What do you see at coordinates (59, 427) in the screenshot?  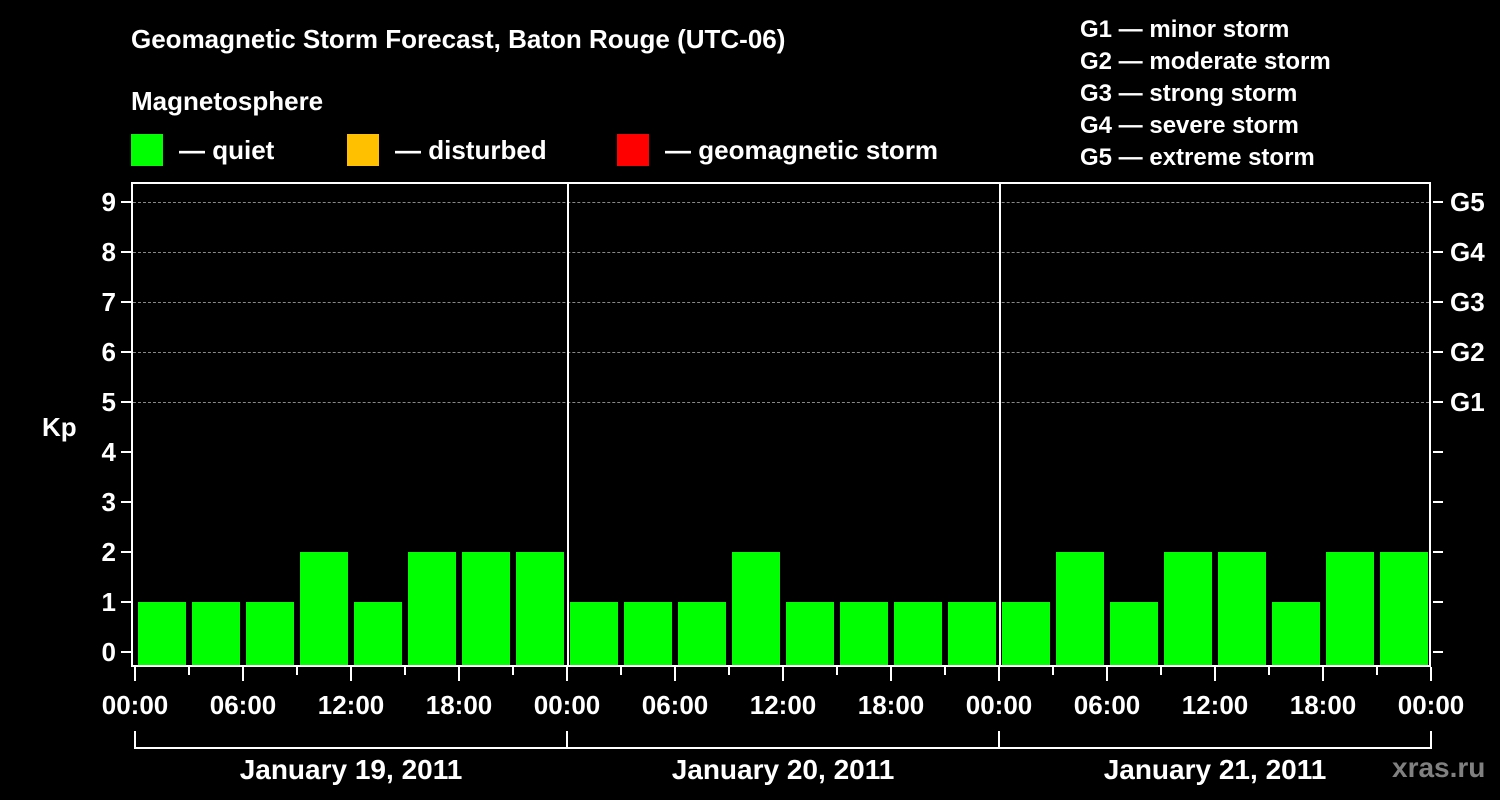 I see `y-axis-label: Kp` at bounding box center [59, 427].